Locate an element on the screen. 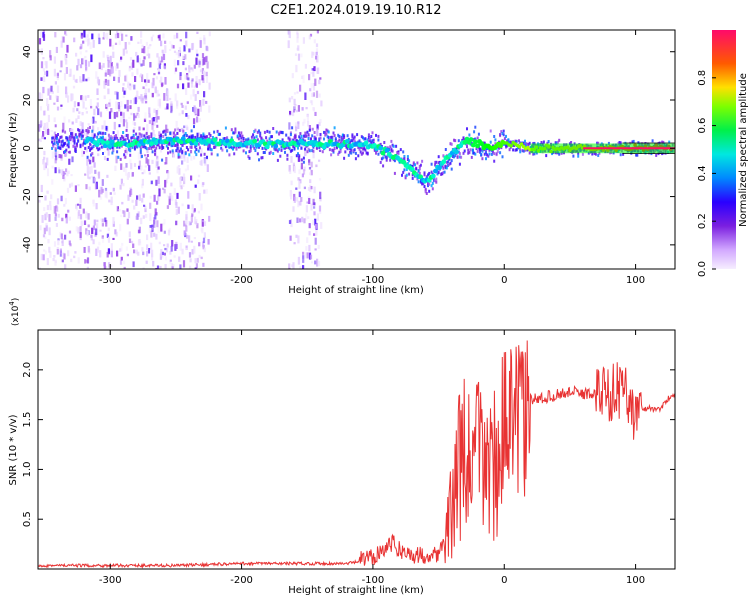  peak-point is located at coordinates (439, 168).